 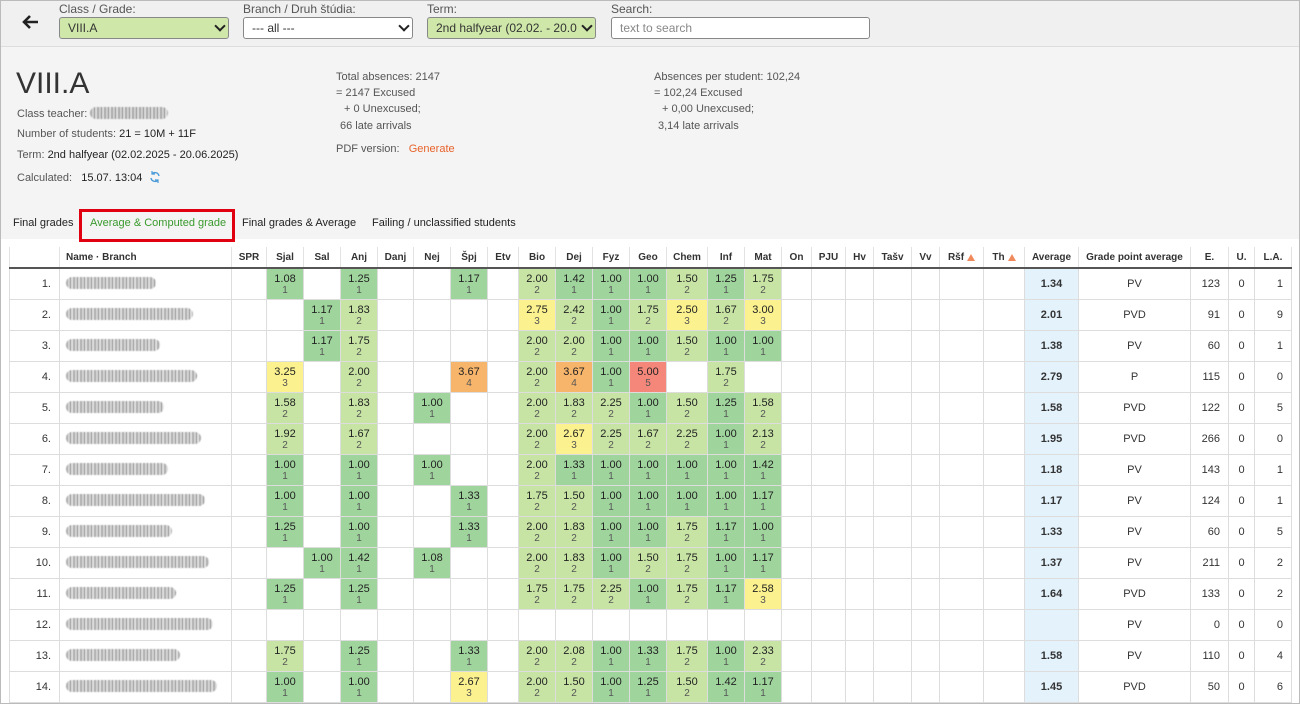 I want to click on tab: Average & Computed grade, so click(x=158, y=223).